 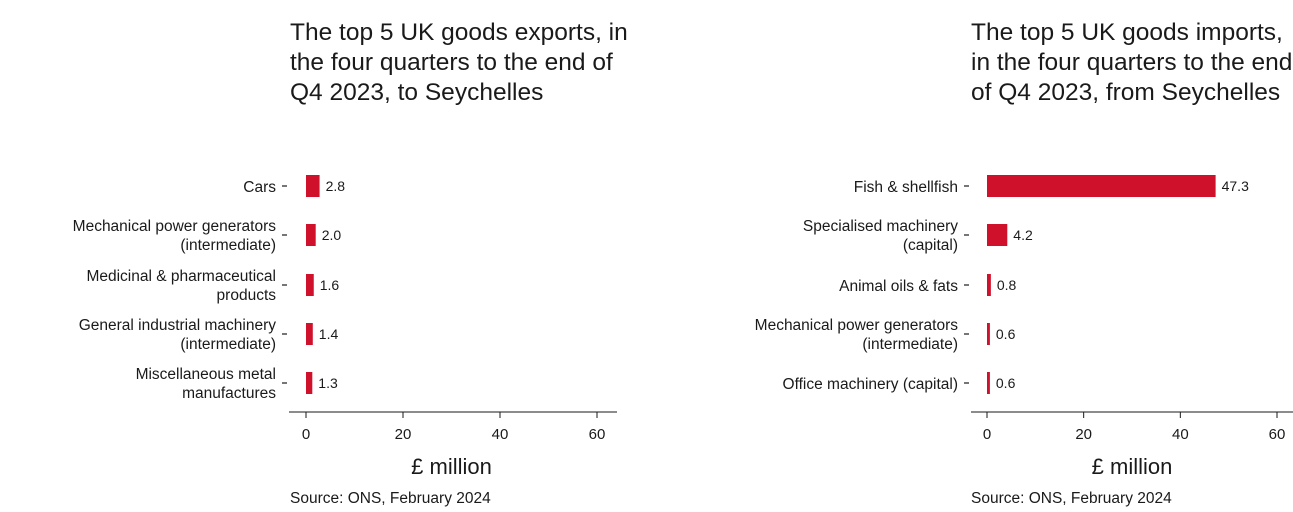 I want to click on data-label: 0.8, so click(x=1007, y=285).